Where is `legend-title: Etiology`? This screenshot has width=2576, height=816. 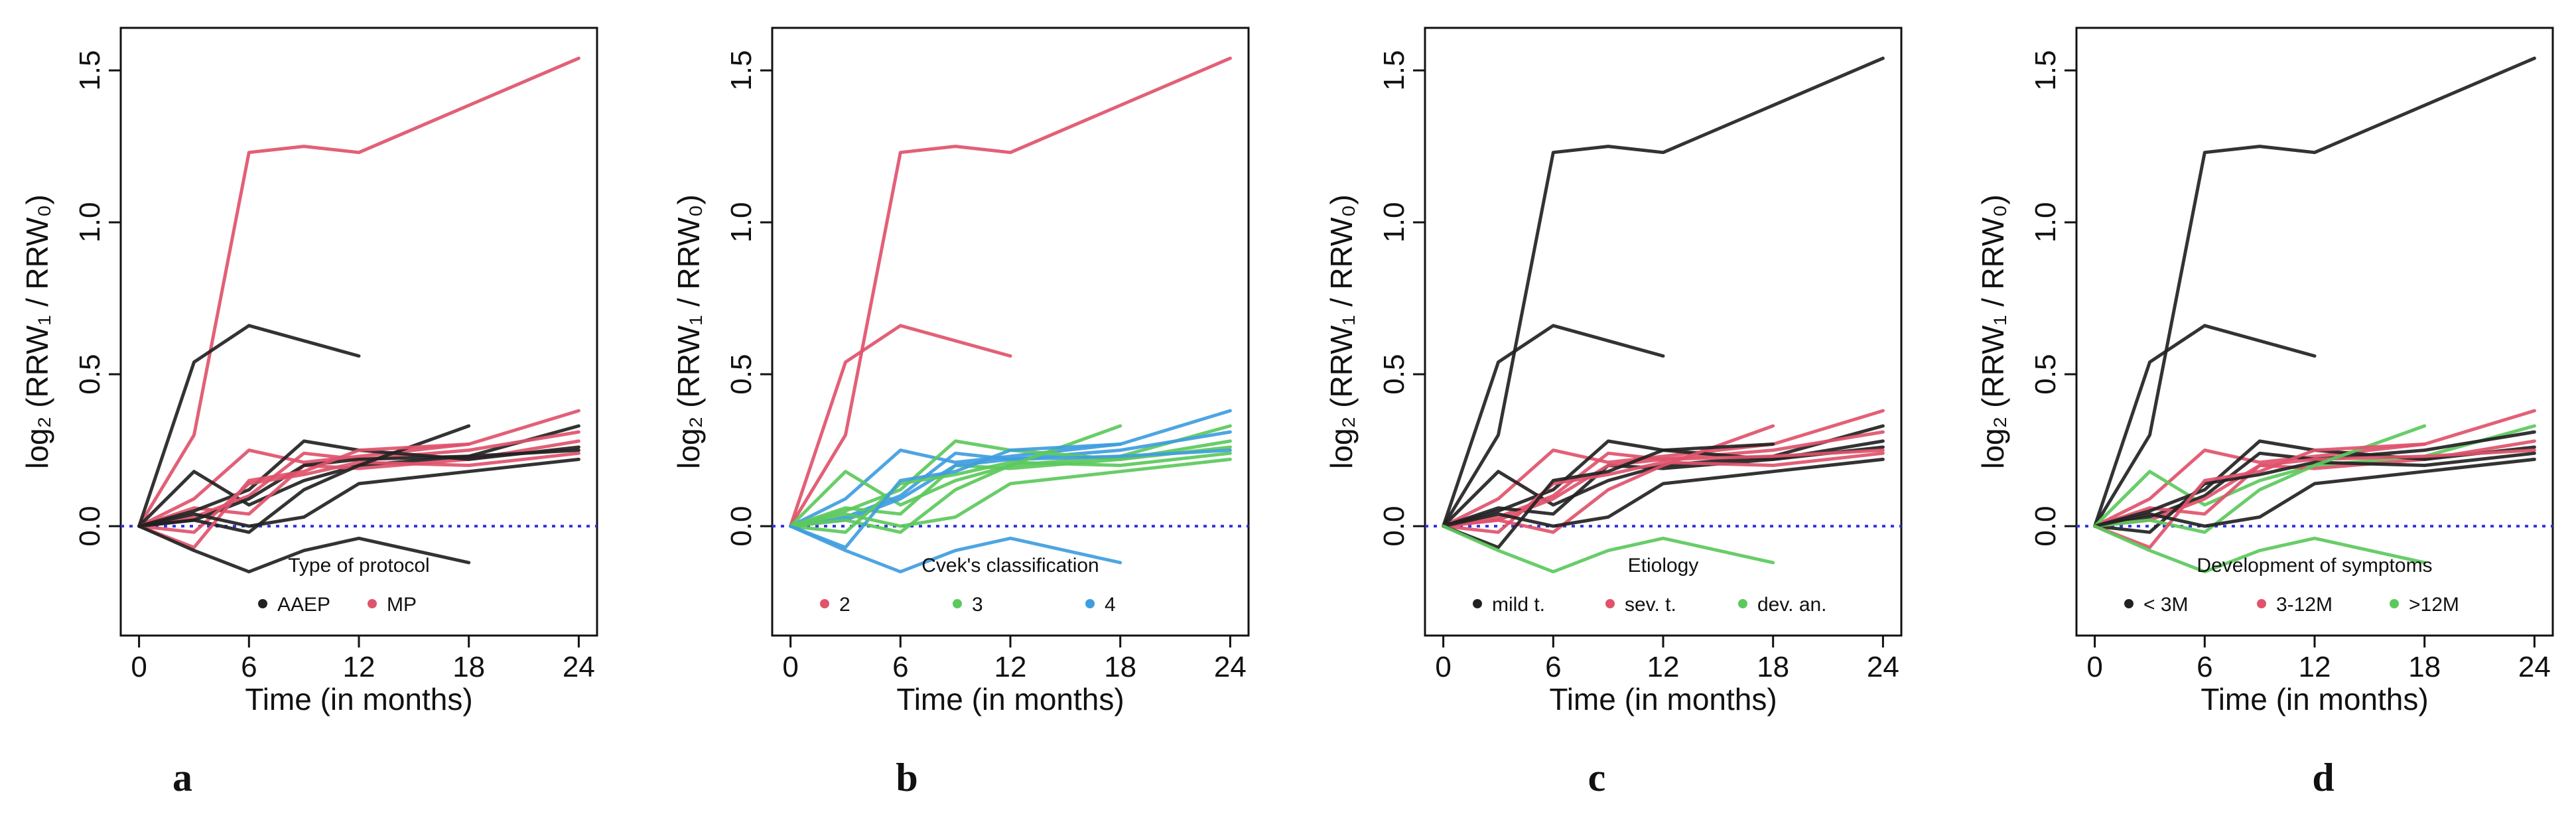 legend-title: Etiology is located at coordinates (1663, 566).